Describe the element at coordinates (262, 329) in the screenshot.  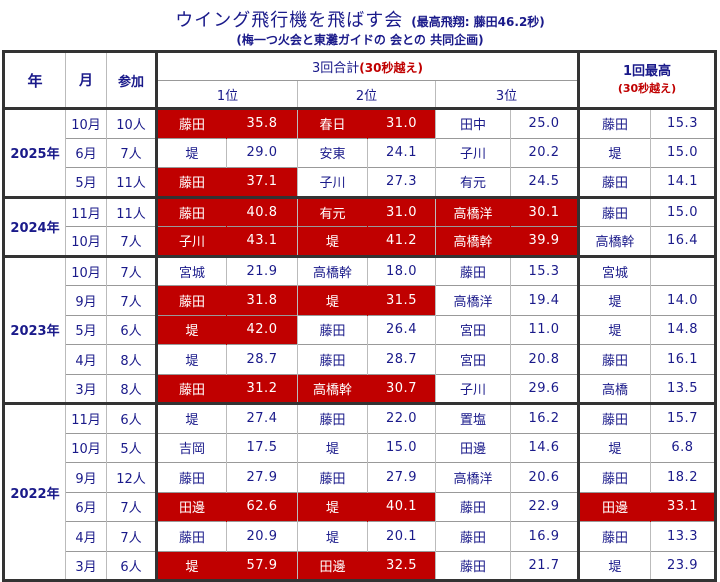
I see `rank-score-cell: 42.0` at that location.